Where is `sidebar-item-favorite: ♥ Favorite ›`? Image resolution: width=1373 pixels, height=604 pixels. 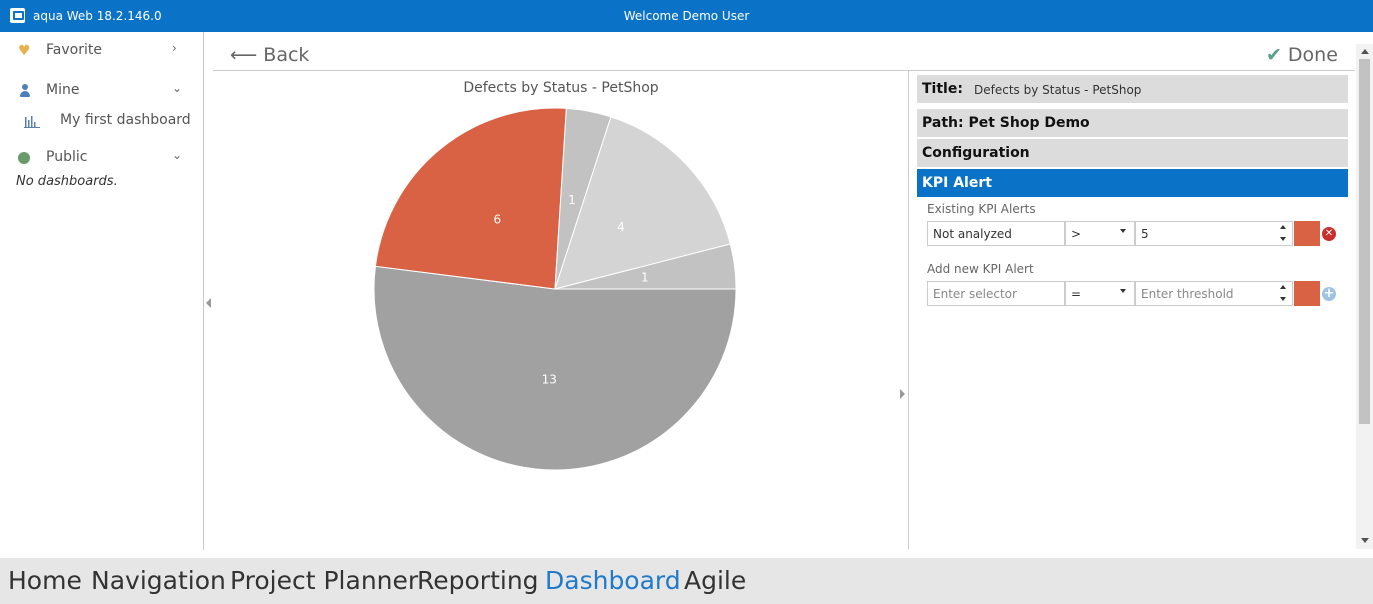
sidebar-item-favorite: ♥ Favorite › is located at coordinates (102, 51).